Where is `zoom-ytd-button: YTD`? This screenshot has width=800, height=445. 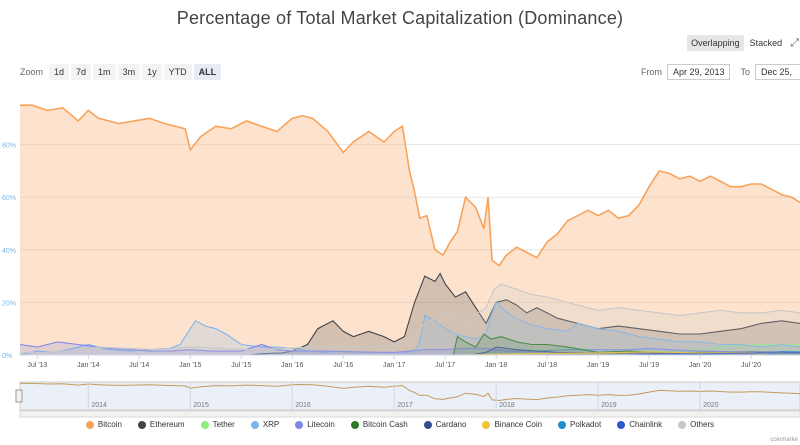 zoom-ytd-button: YTD is located at coordinates (177, 72).